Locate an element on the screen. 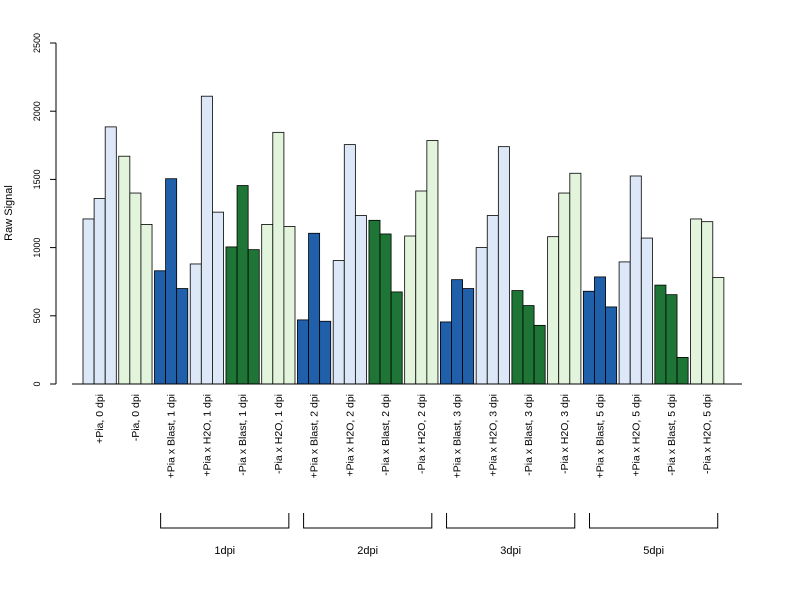 The image size is (800, 600). y-axis-title: Raw Signal is located at coordinates (9, 213).